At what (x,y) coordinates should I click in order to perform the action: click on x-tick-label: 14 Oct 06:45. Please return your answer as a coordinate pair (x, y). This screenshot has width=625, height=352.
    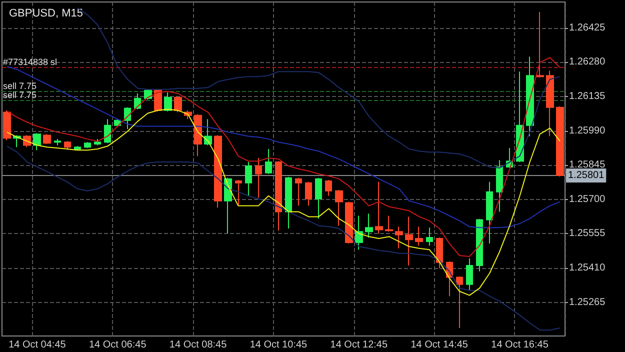
    Looking at the image, I should click on (117, 345).